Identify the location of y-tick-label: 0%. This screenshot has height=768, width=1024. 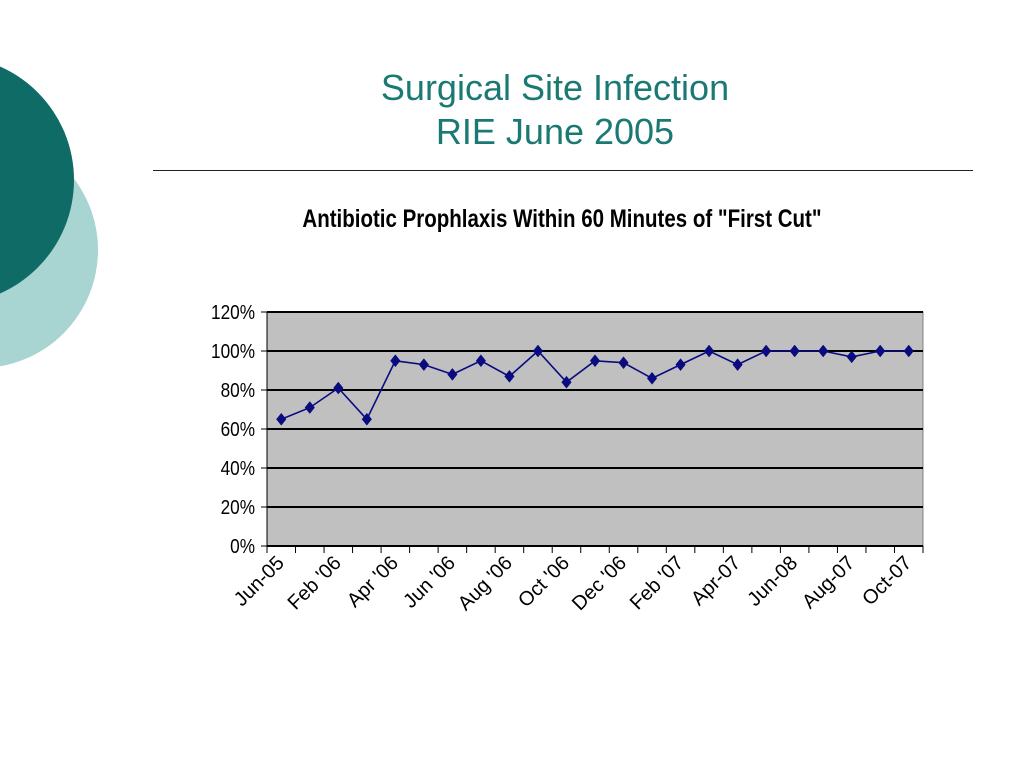
(242, 546).